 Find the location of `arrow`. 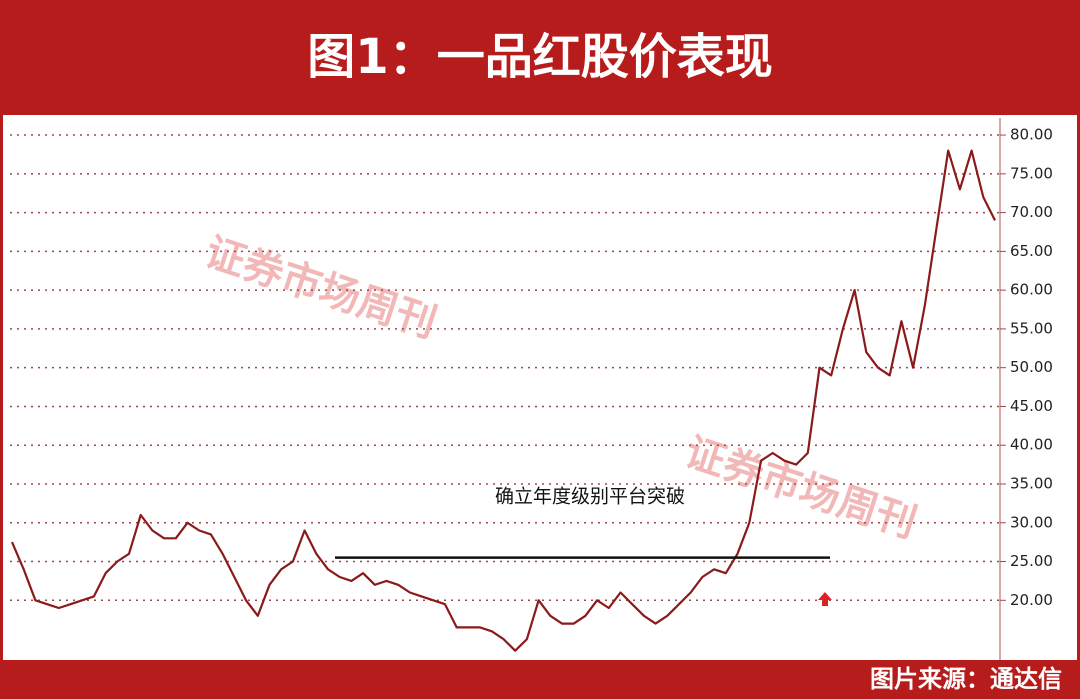

arrow is located at coordinates (825, 599).